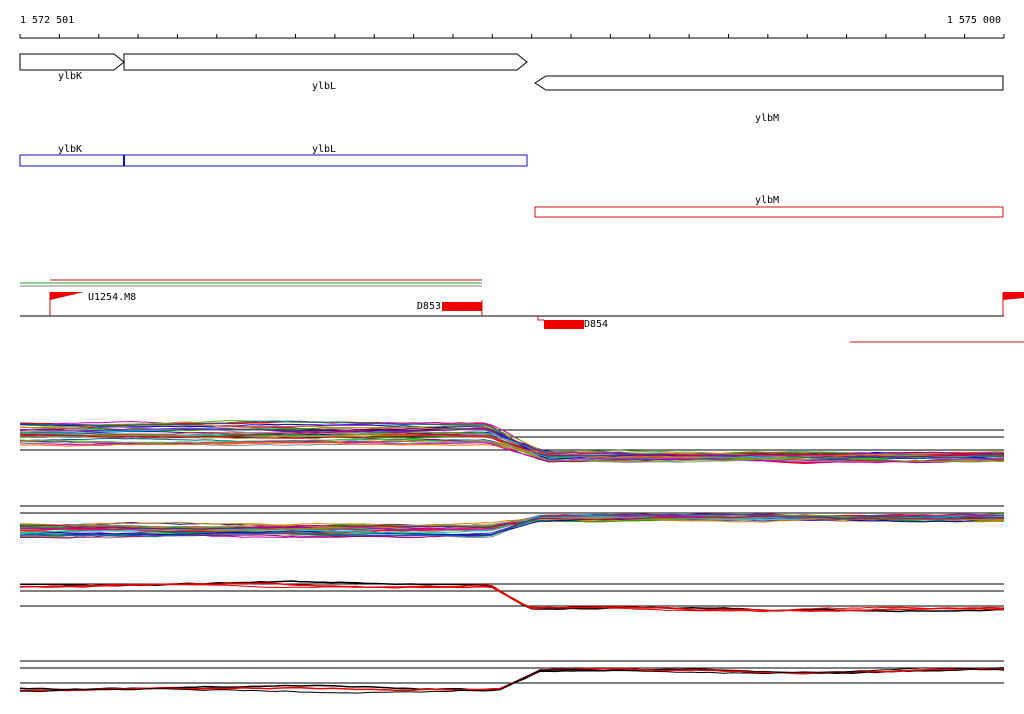  I want to click on feature-label: U1254.M8, so click(112, 297).